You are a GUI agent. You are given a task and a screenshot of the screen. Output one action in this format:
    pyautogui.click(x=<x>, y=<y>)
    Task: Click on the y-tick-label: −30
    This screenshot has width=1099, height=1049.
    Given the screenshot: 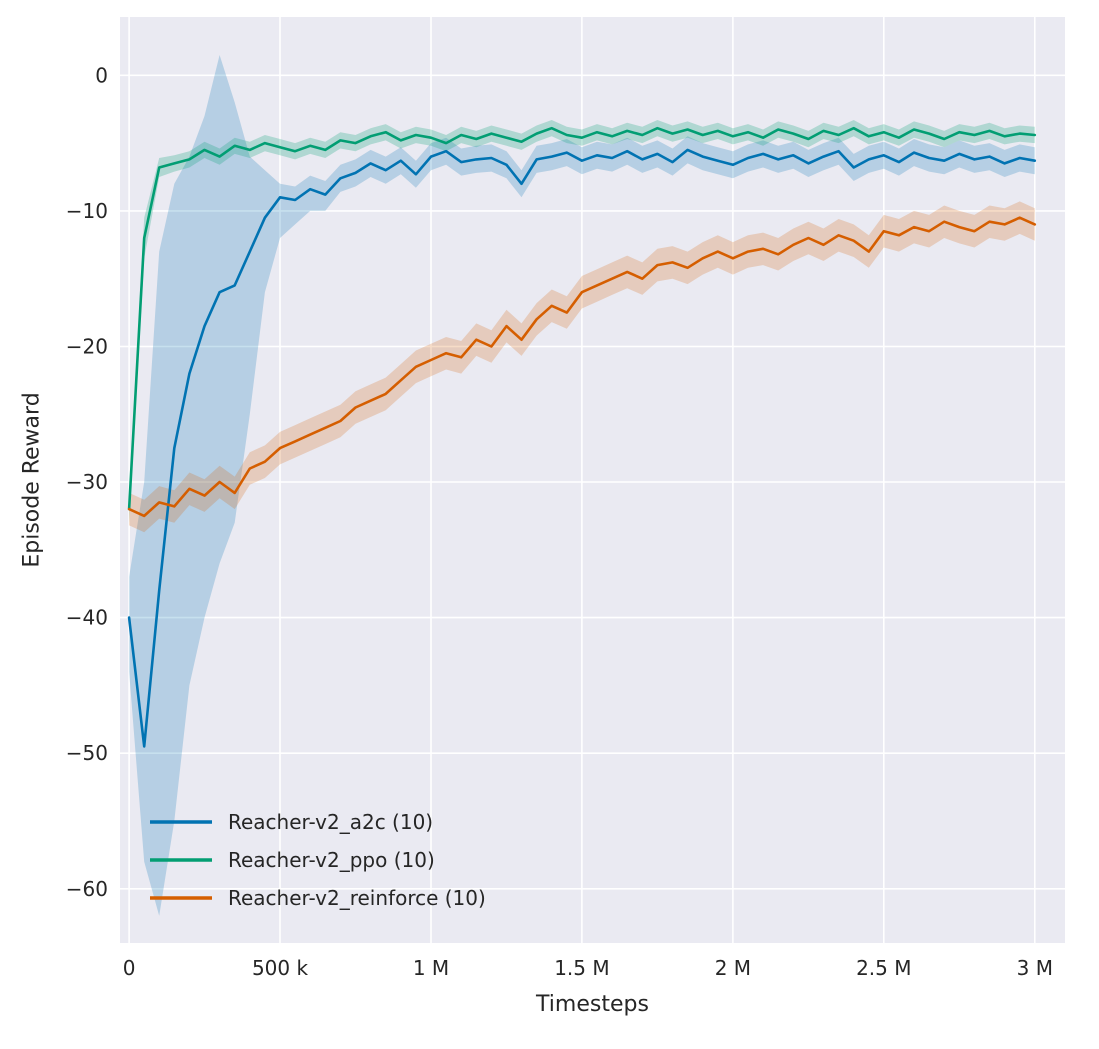 What is the action you would take?
    pyautogui.click(x=87, y=482)
    